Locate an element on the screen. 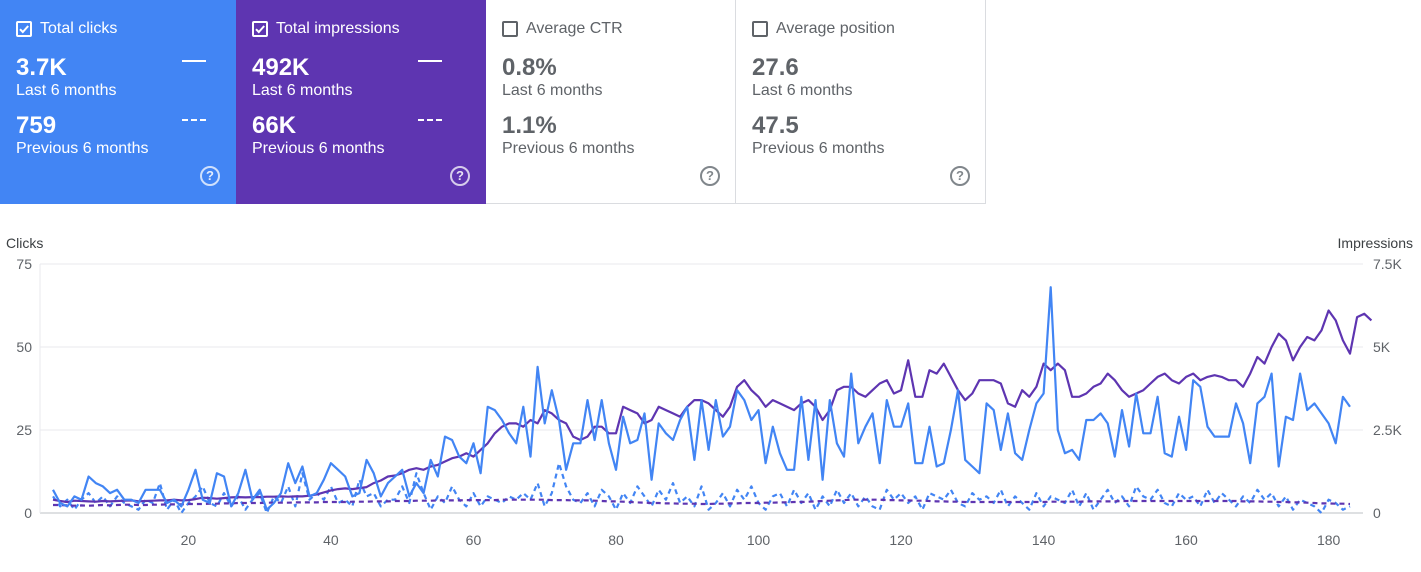 The image size is (1421, 572). x-tick-label: 80 is located at coordinates (616, 540).